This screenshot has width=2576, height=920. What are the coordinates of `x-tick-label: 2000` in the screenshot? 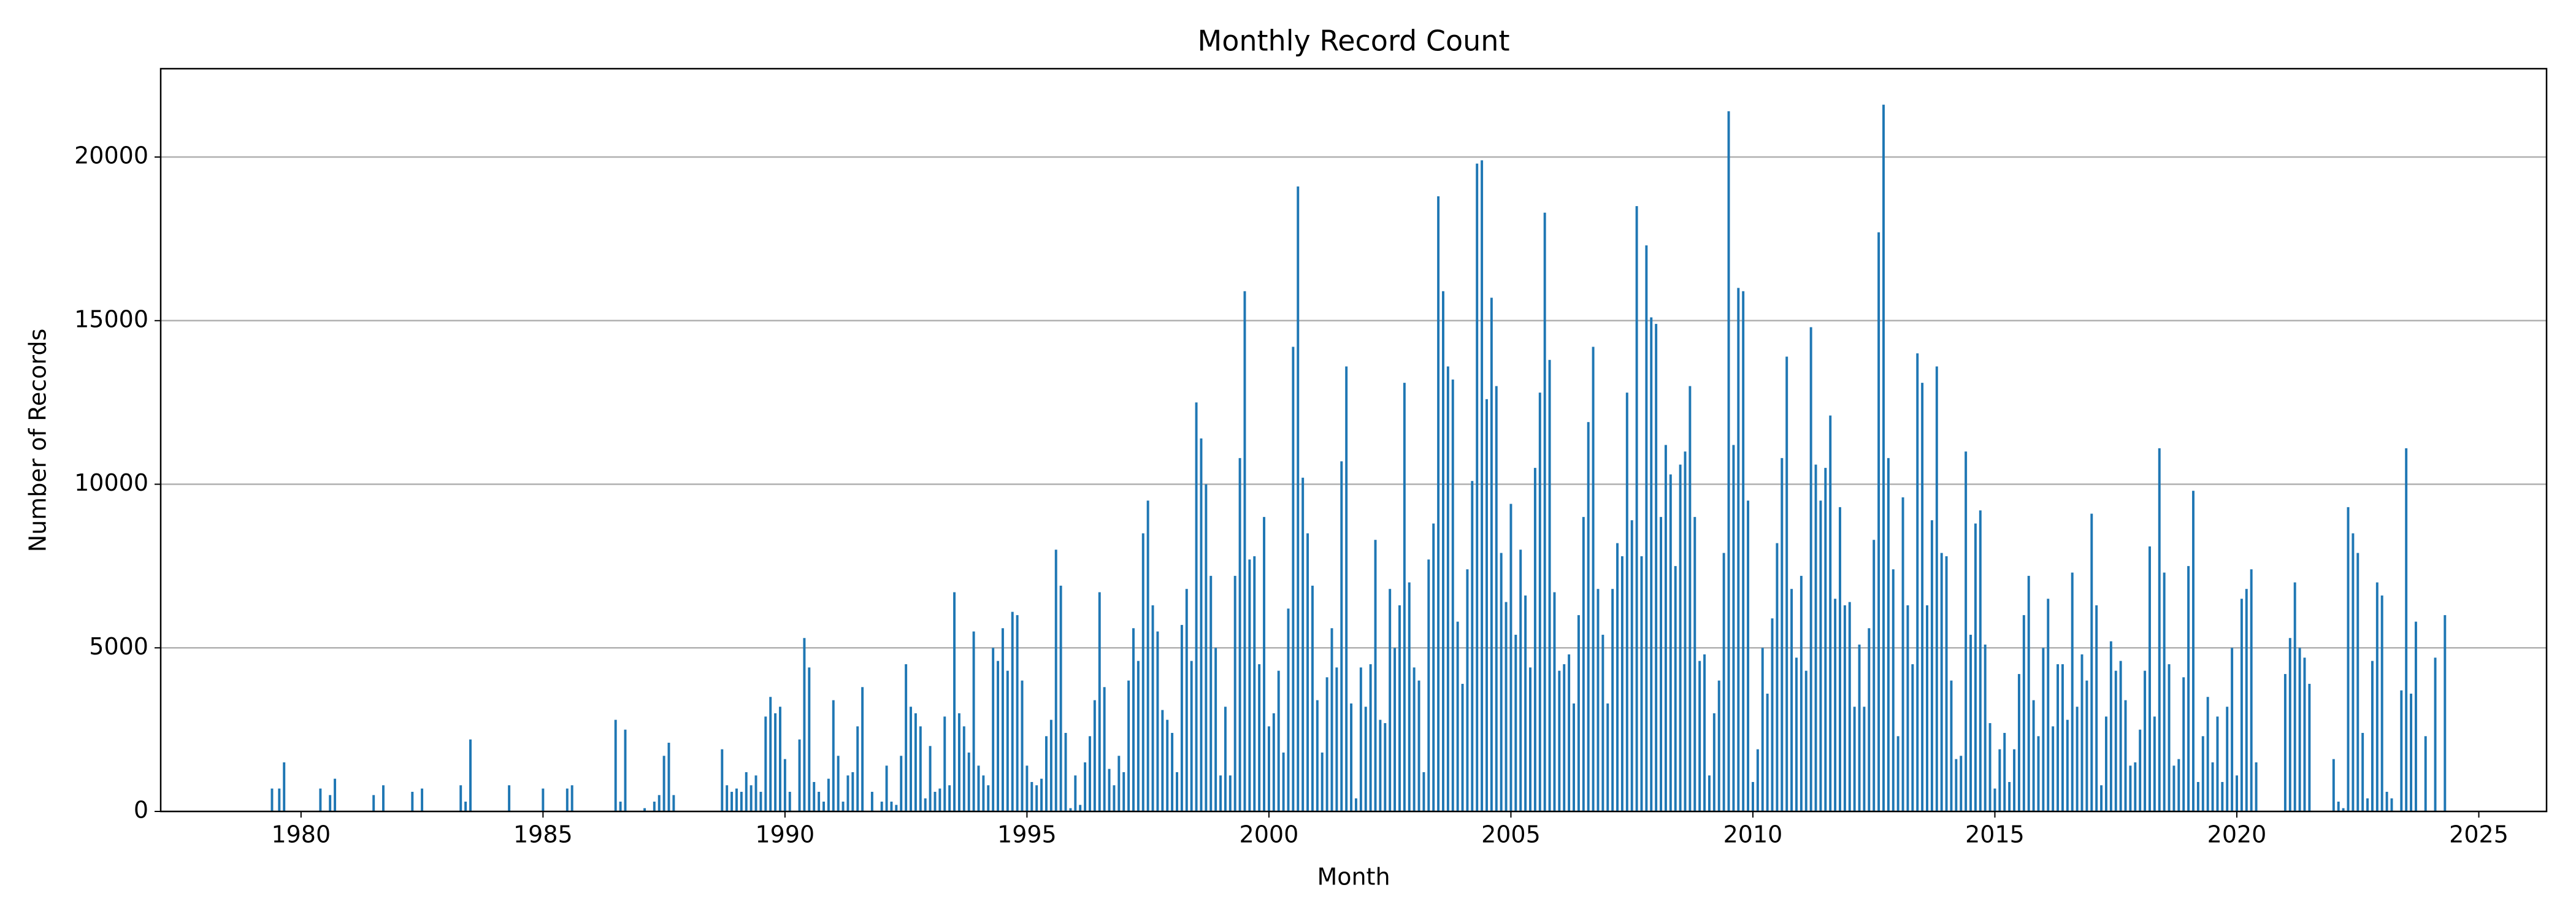 It's located at (1269, 834).